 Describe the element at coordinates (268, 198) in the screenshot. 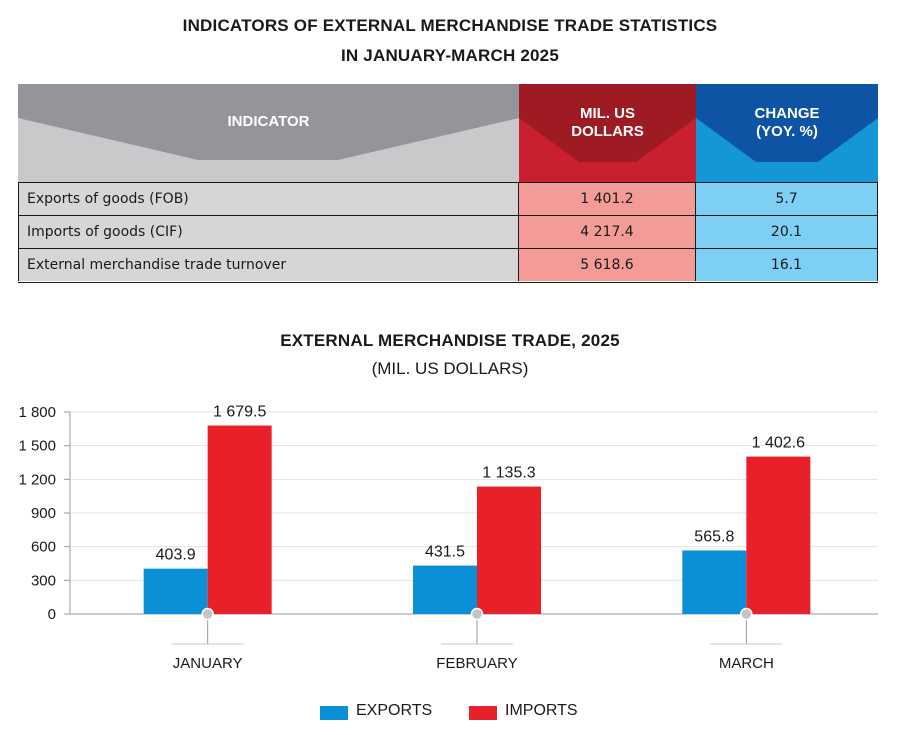

I see `row-indicator: Exports of goods (FOB)` at that location.